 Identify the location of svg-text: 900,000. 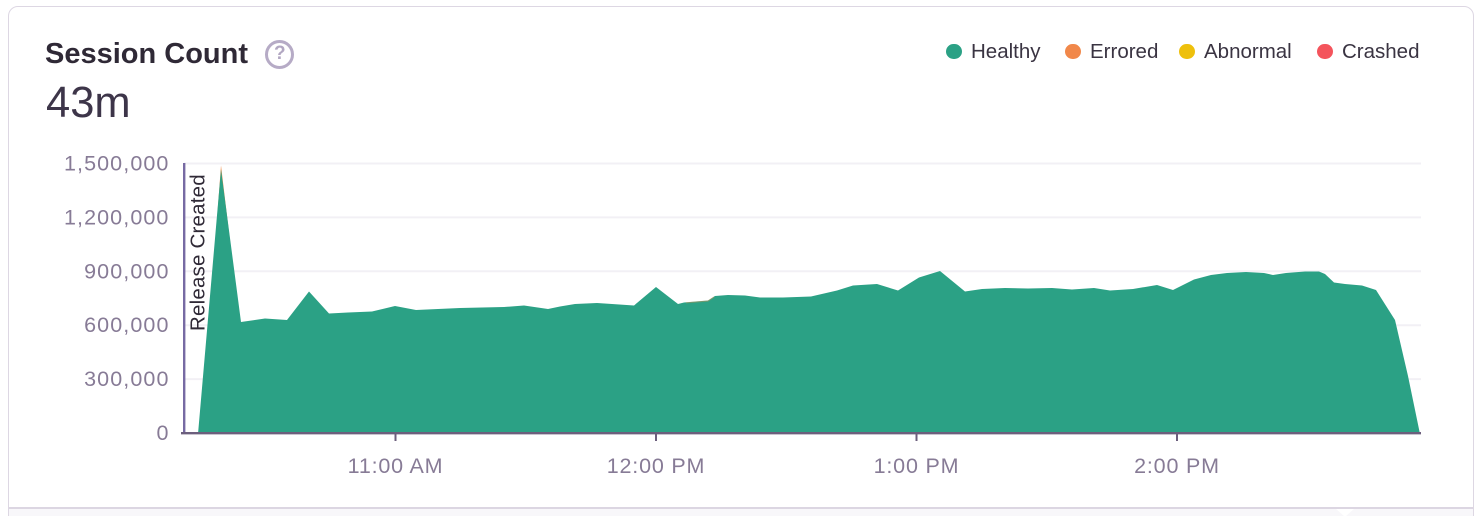
(126, 271).